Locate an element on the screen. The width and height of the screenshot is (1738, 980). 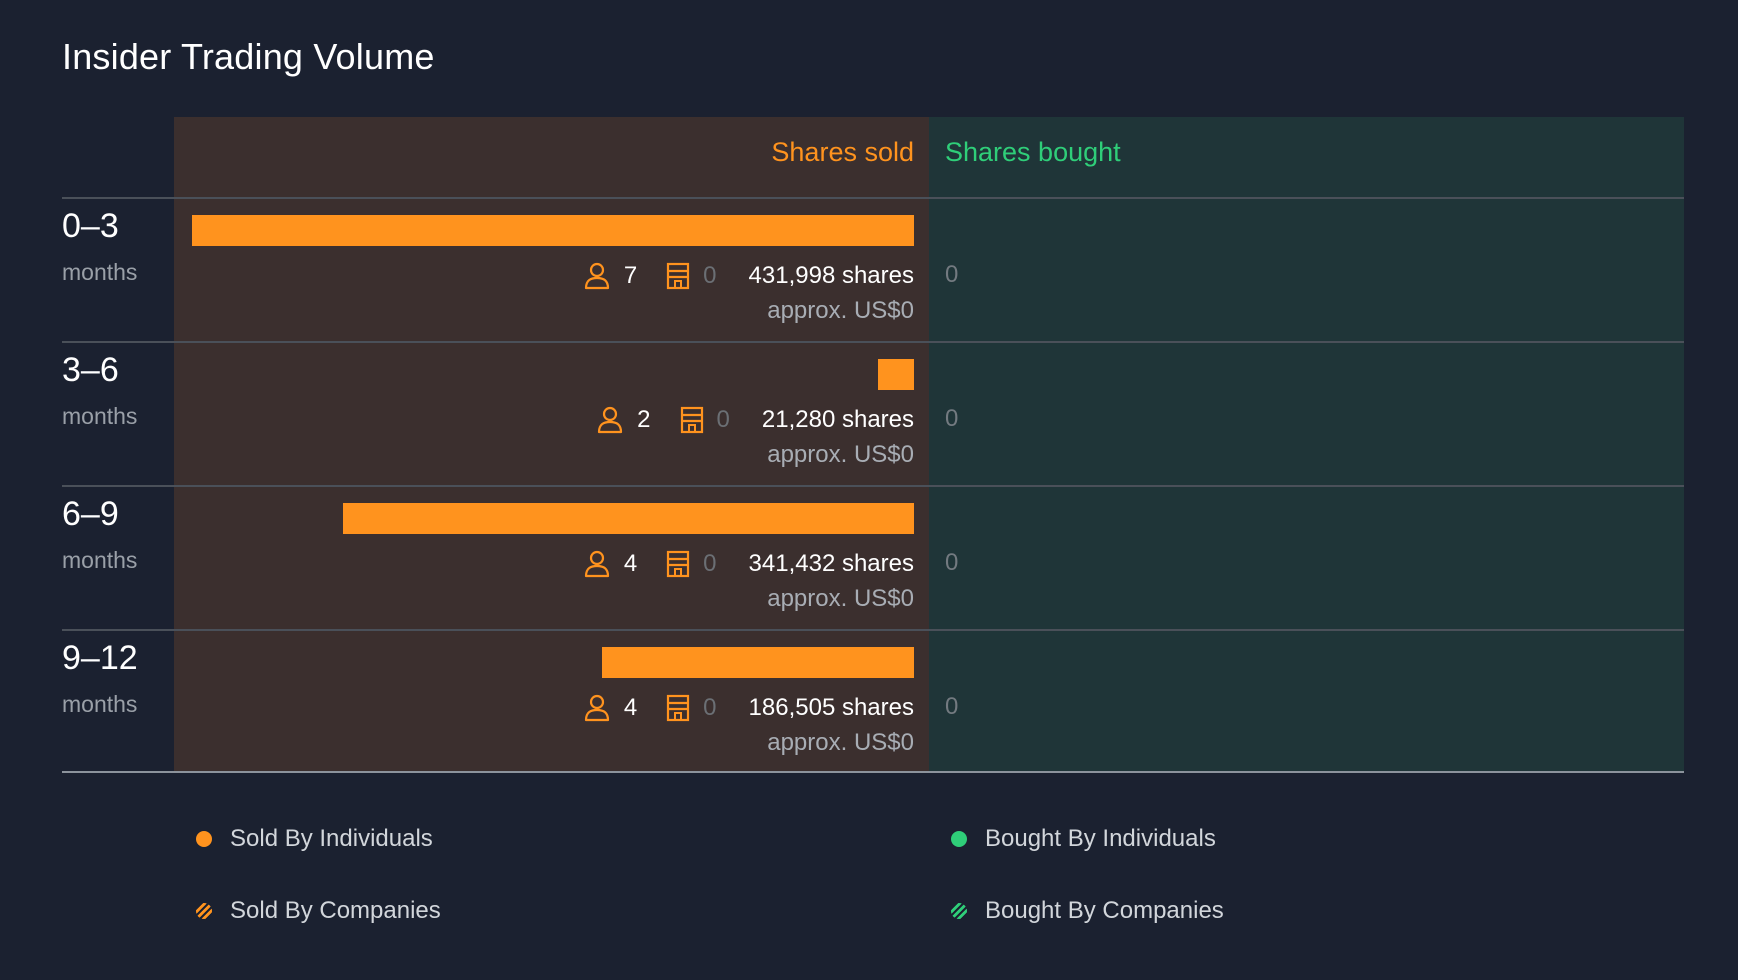
sold-stats: 2 0 21,280 shares is located at coordinates (755, 420).